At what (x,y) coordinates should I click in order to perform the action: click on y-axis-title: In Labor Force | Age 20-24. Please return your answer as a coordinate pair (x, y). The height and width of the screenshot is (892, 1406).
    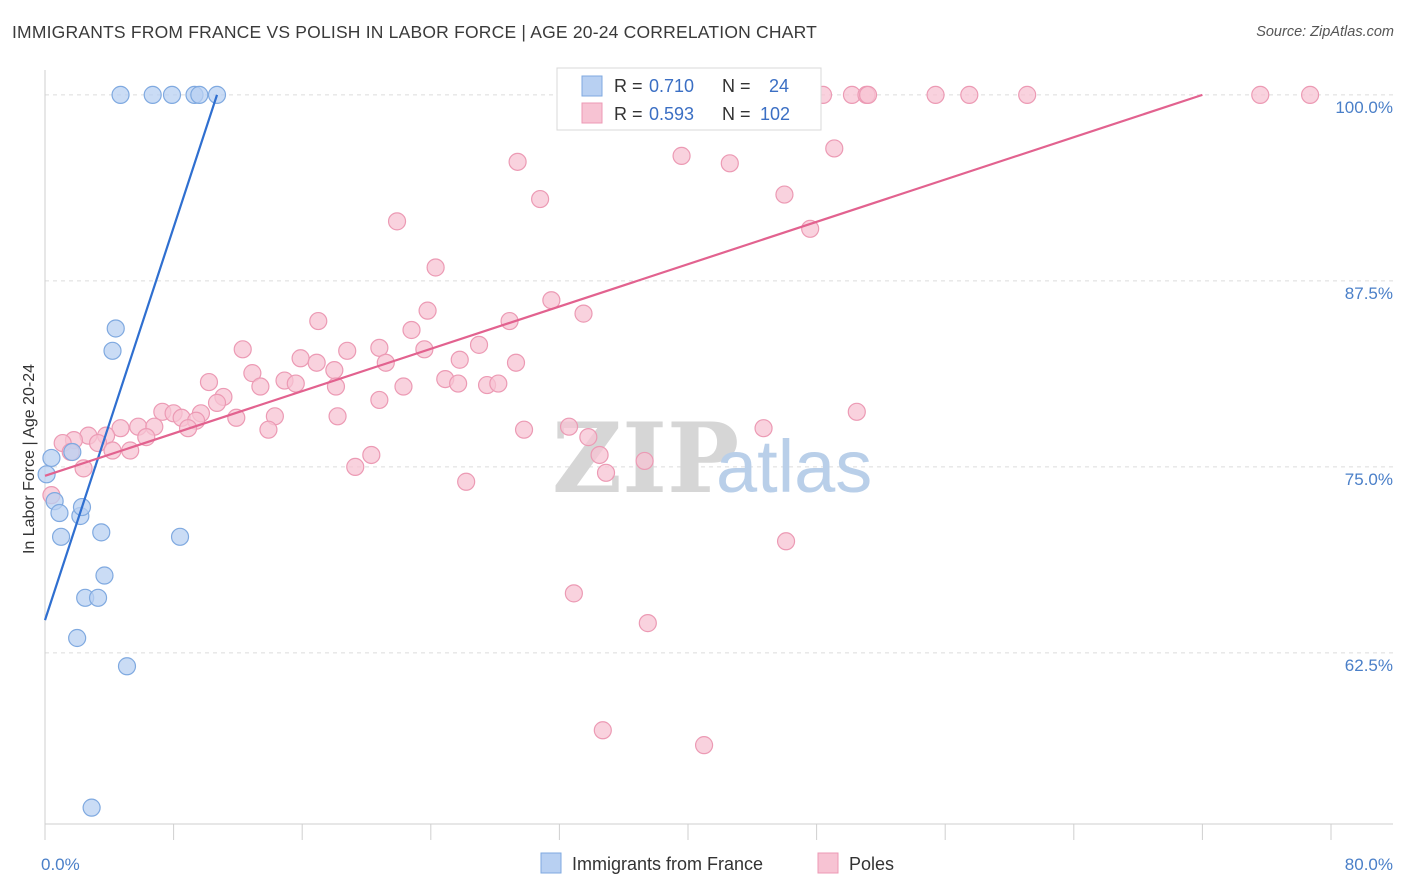
    Looking at the image, I should click on (29, 459).